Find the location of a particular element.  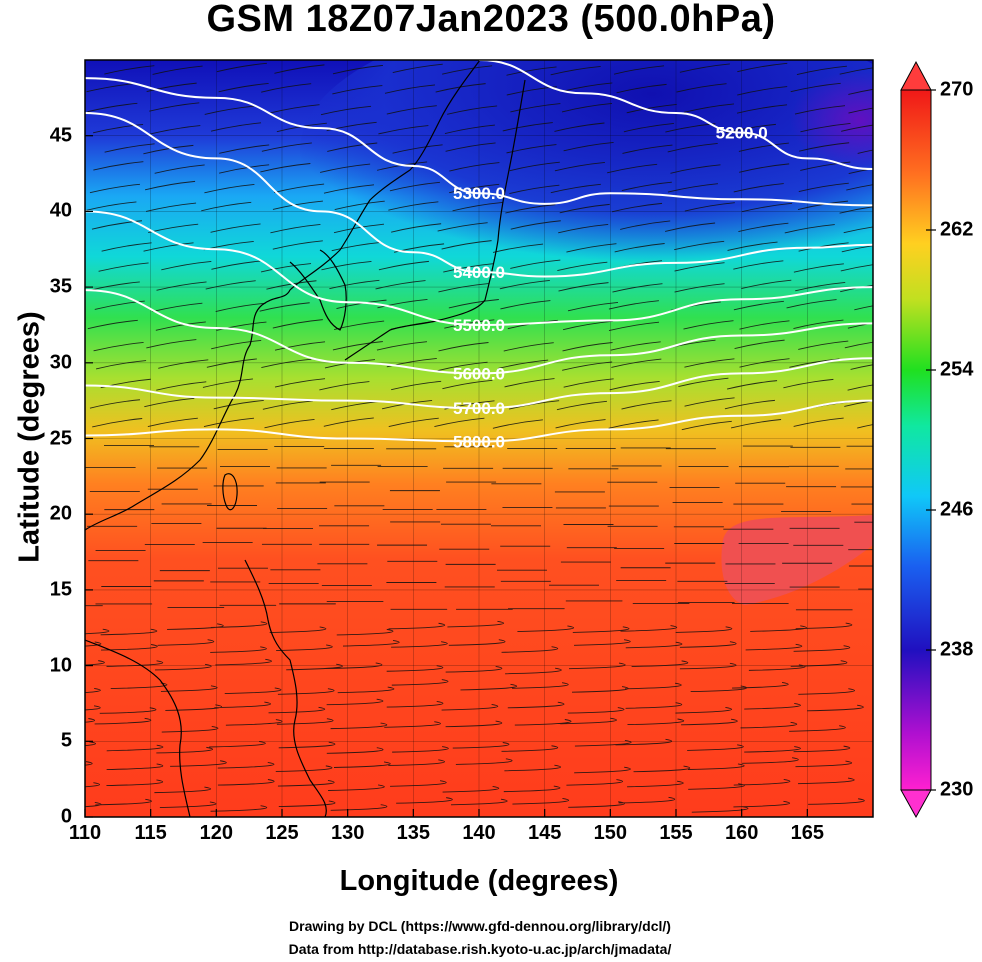

y-tick-label: 25 is located at coordinates (60, 438).